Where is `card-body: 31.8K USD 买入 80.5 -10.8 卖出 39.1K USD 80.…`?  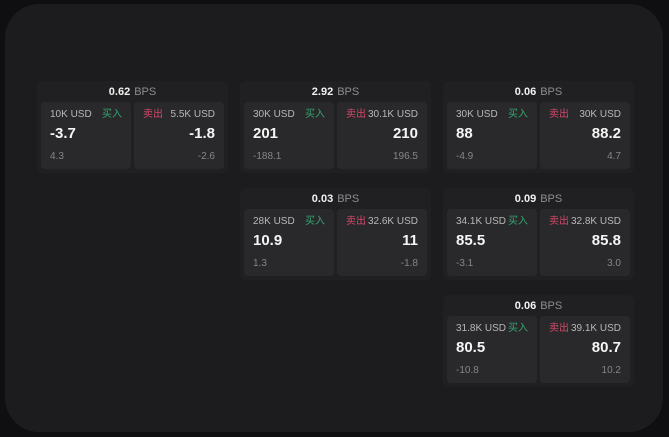 card-body: 31.8K USD 买入 80.5 -10.8 卖出 39.1K USD 80.… is located at coordinates (538, 351).